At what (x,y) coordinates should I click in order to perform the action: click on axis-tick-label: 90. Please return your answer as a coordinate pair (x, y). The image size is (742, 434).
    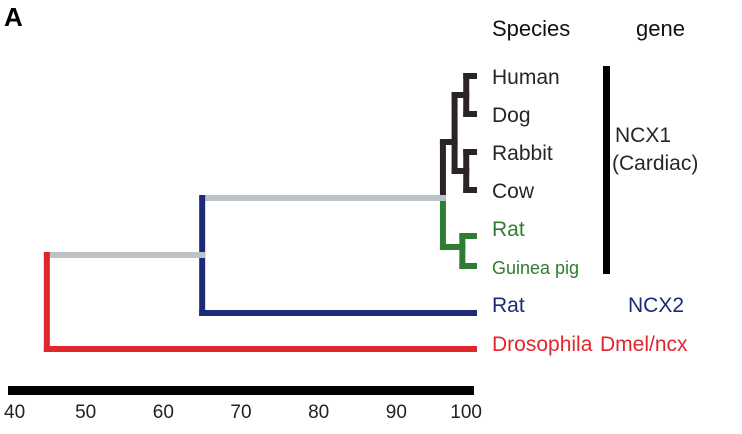
    Looking at the image, I should click on (396, 412).